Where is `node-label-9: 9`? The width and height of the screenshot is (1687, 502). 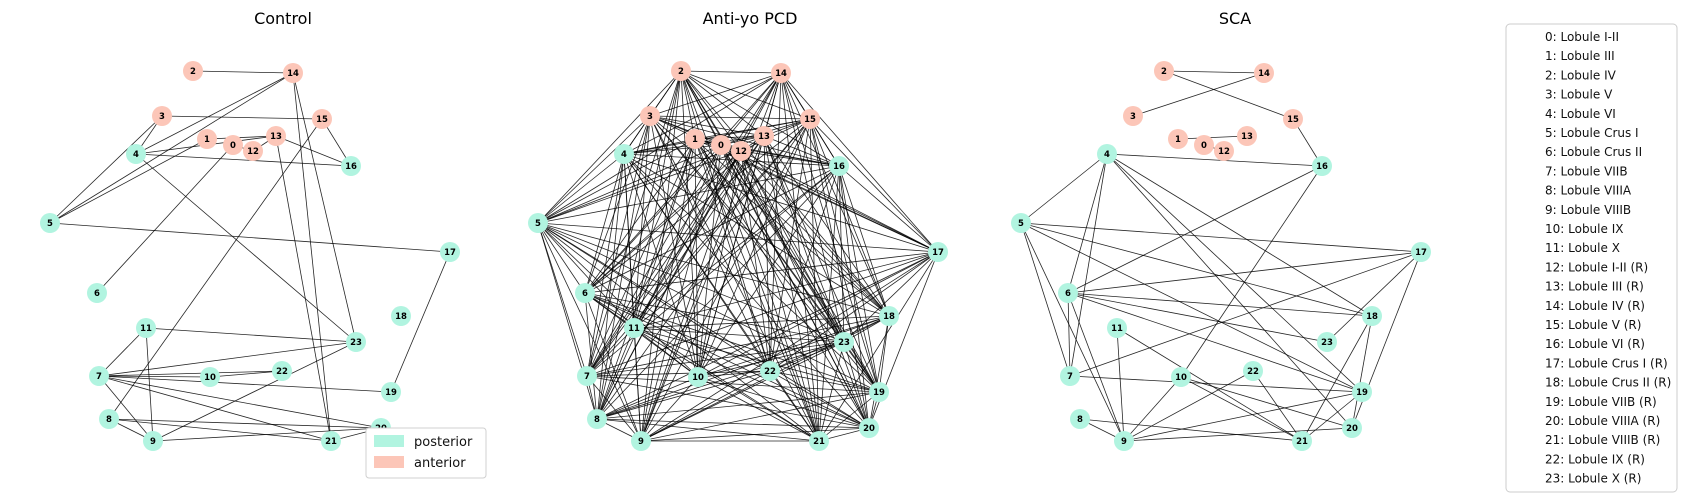
node-label-9: 9 is located at coordinates (1124, 442).